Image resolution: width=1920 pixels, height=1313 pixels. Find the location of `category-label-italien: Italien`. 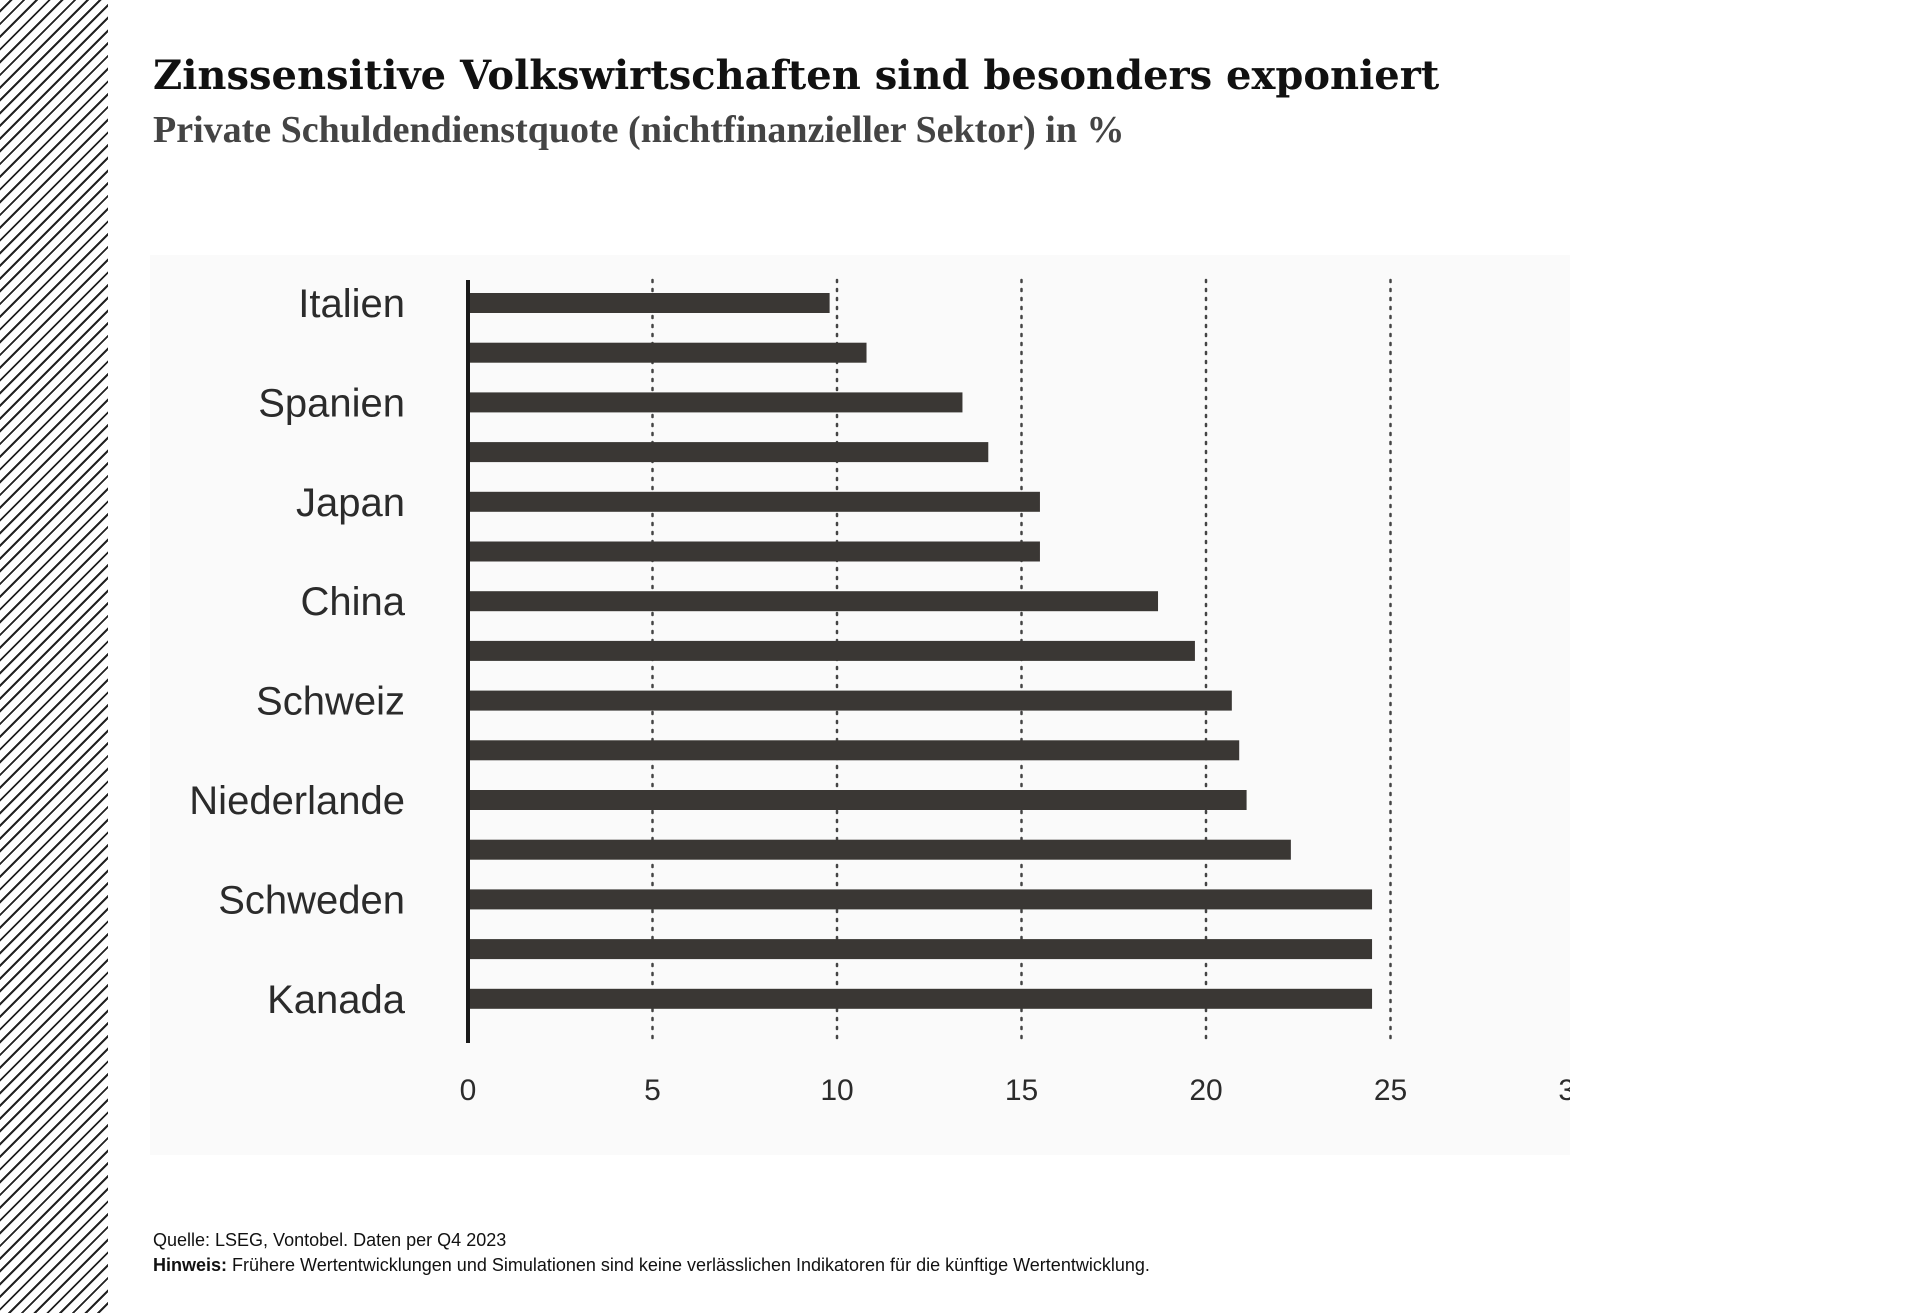

category-label-italien: Italien is located at coordinates (351, 304).